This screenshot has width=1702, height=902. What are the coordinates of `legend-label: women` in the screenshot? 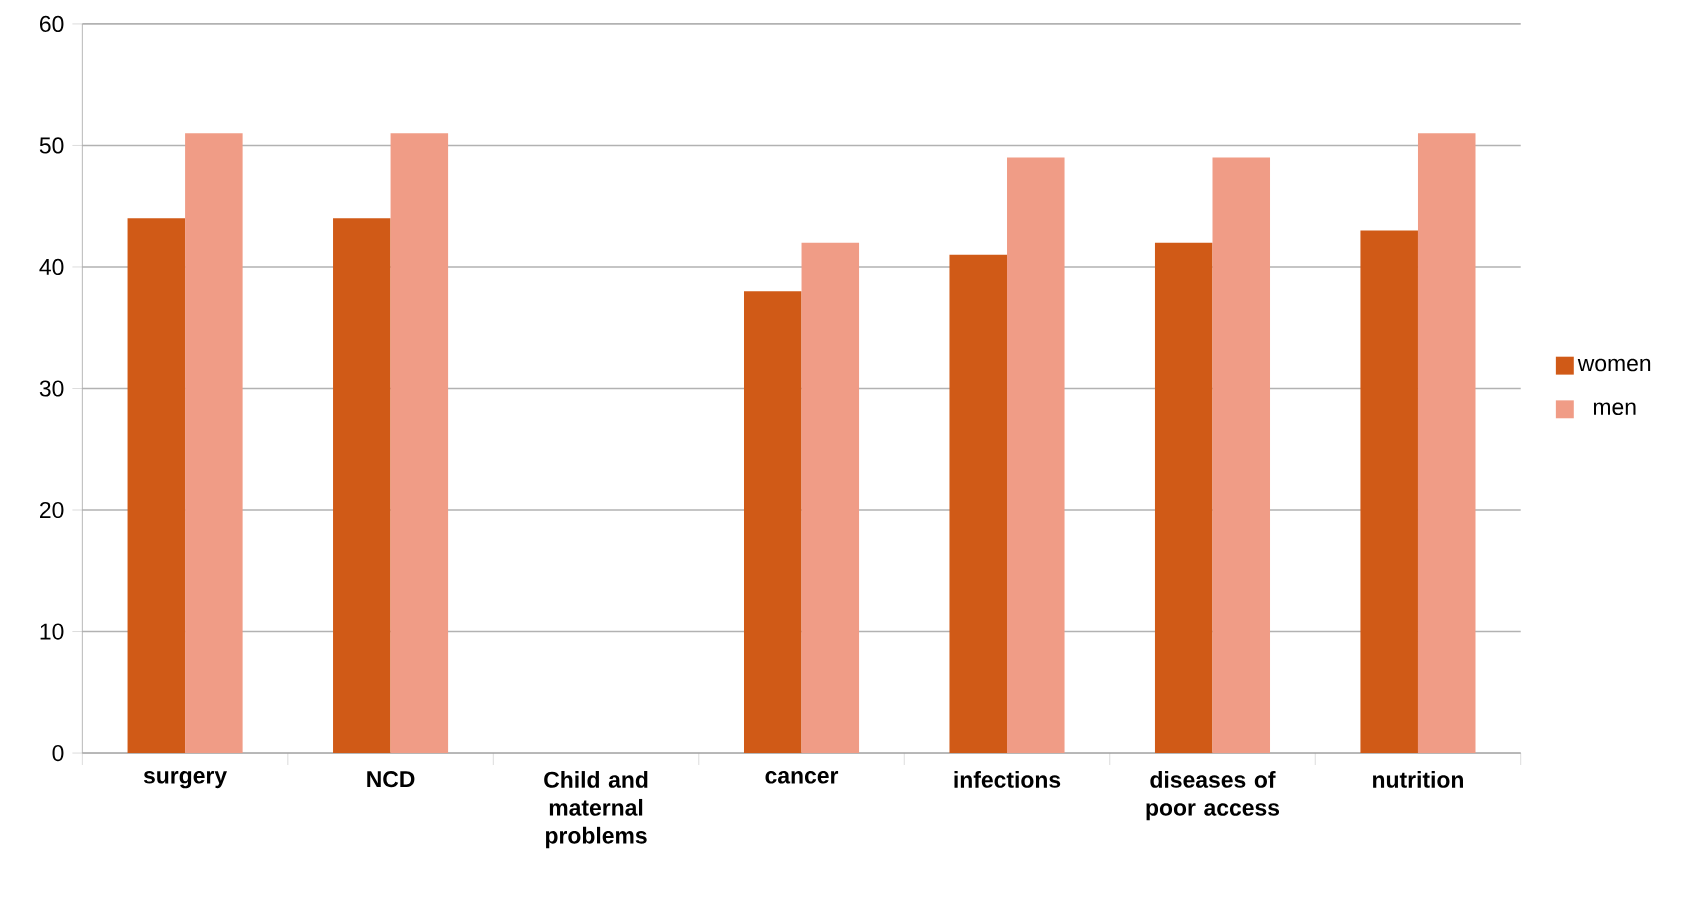 It's located at (1614, 365).